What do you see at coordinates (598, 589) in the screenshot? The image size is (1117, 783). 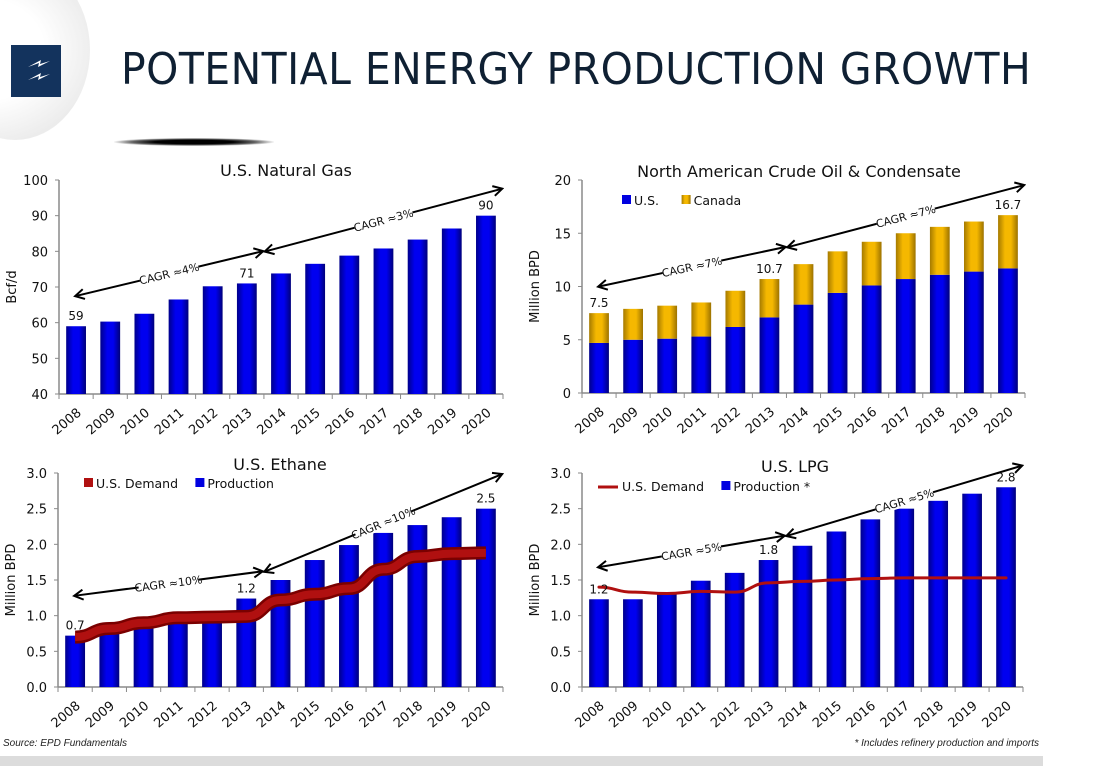 I see `data-label: 1.2` at bounding box center [598, 589].